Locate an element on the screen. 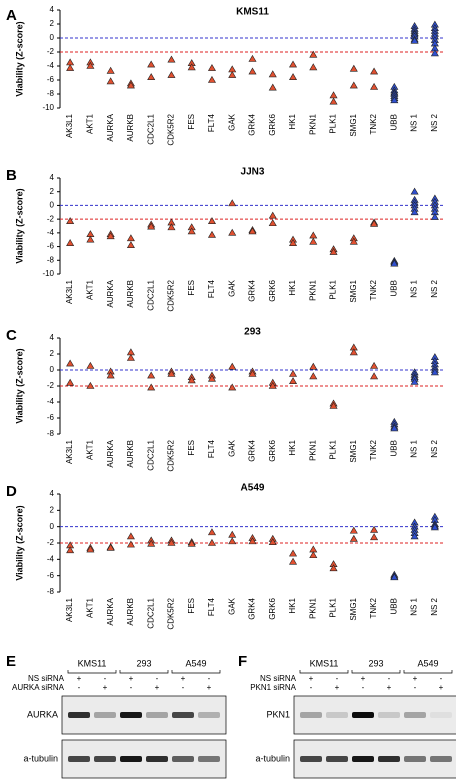 This screenshot has width=456, height=782. y-axis-label: Viability (Z-score) is located at coordinates (19, 385).